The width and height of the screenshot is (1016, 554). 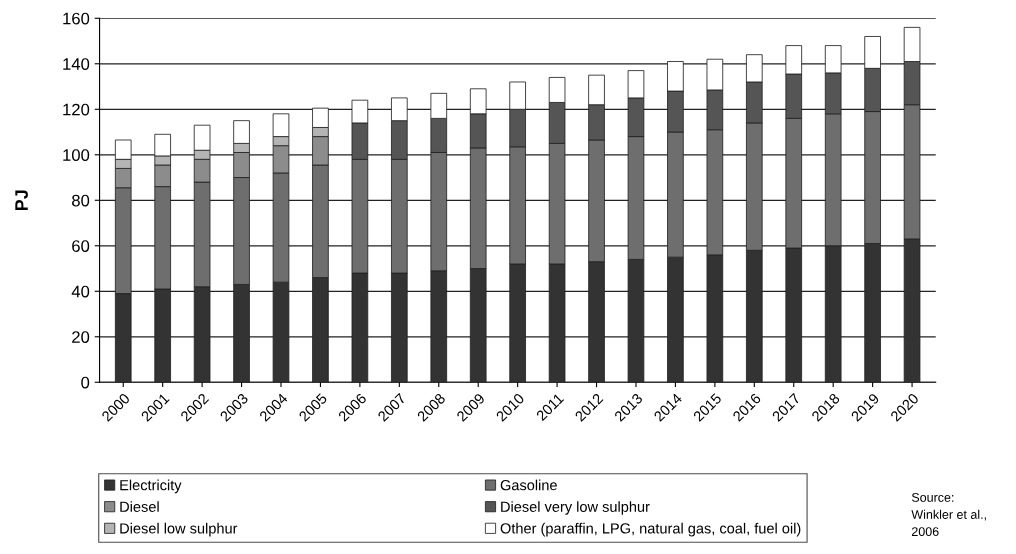 What do you see at coordinates (151, 486) in the screenshot?
I see `legend-label: Electricity` at bounding box center [151, 486].